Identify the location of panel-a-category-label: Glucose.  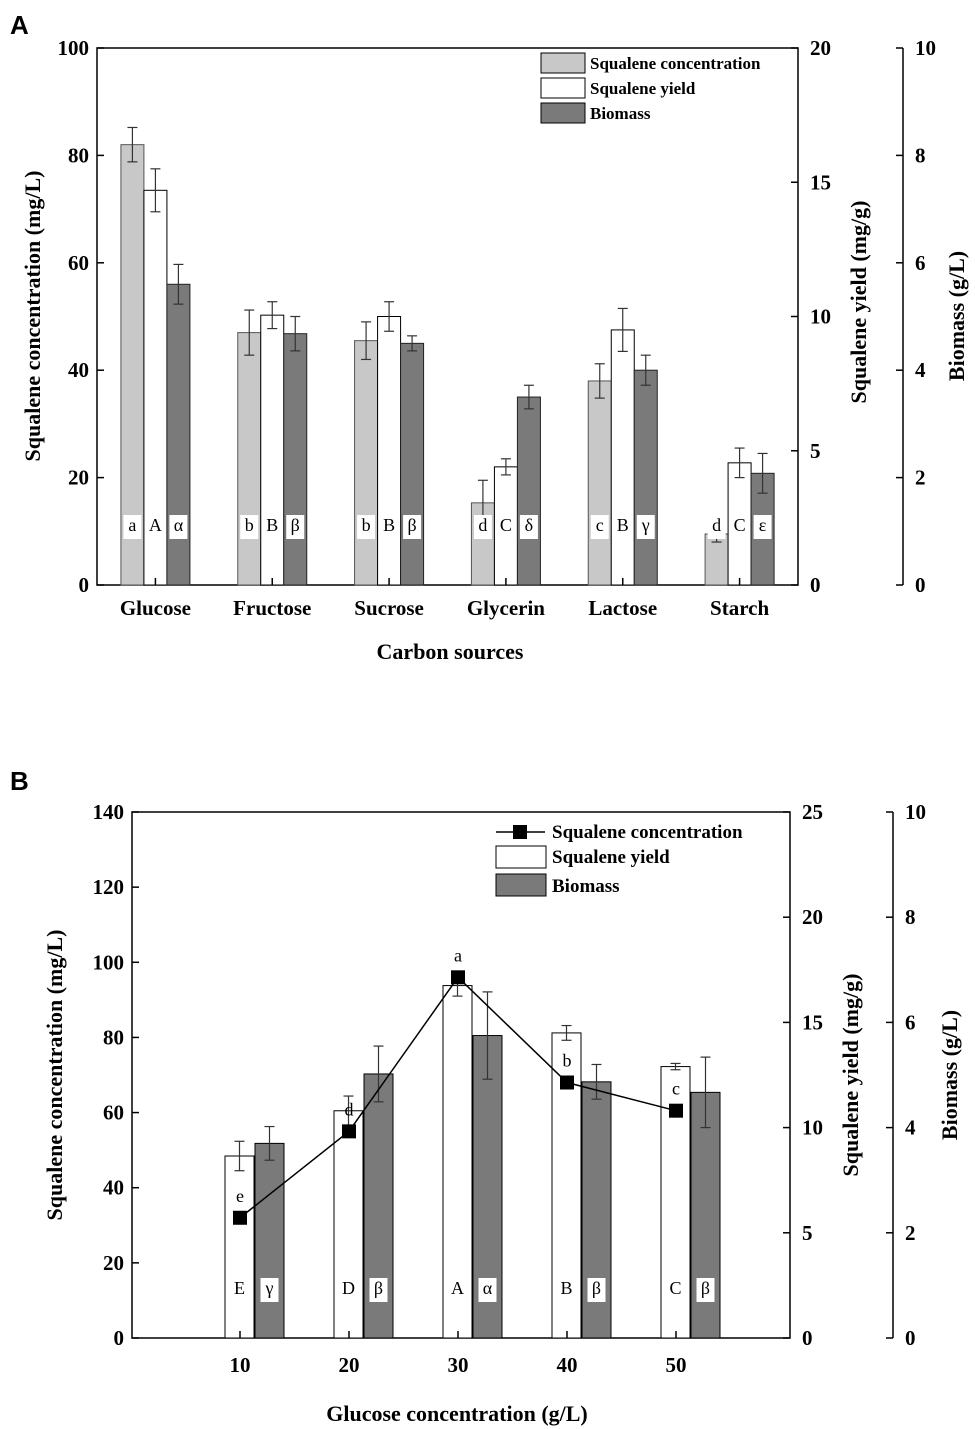
(155, 608).